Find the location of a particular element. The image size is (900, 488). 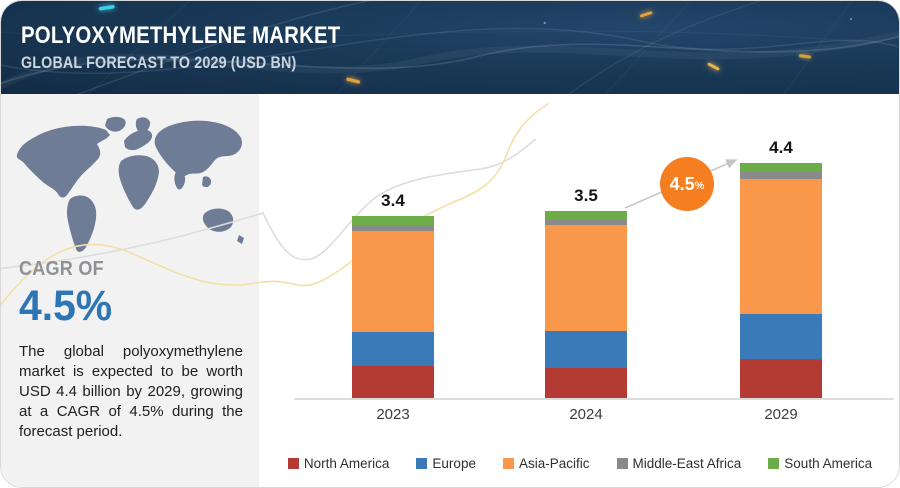

page-title: POLYOXYMETHYLENE MARKET is located at coordinates (181, 35).